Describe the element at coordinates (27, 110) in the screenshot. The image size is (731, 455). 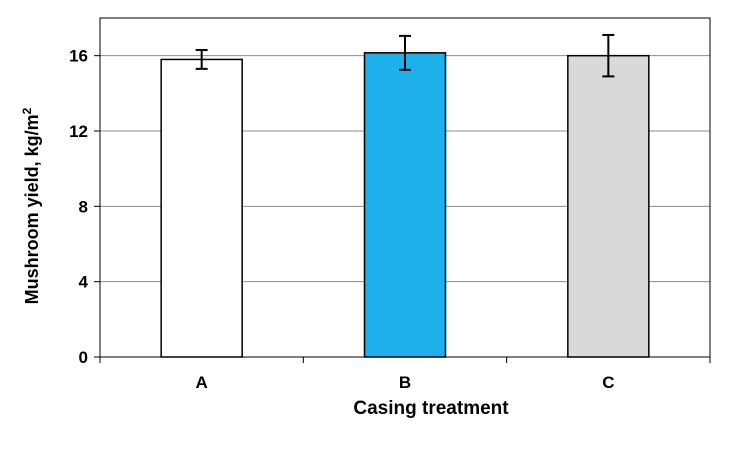
I see `y-axis-title-superscript: 2` at that location.